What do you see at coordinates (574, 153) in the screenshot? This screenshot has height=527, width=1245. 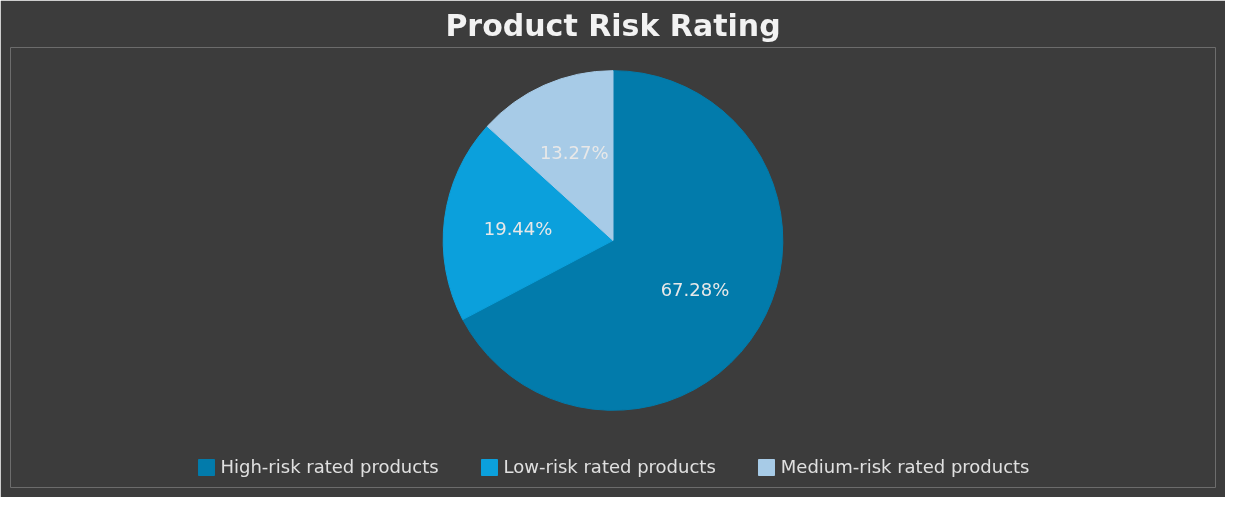 I see `data-label: 13.27%` at bounding box center [574, 153].